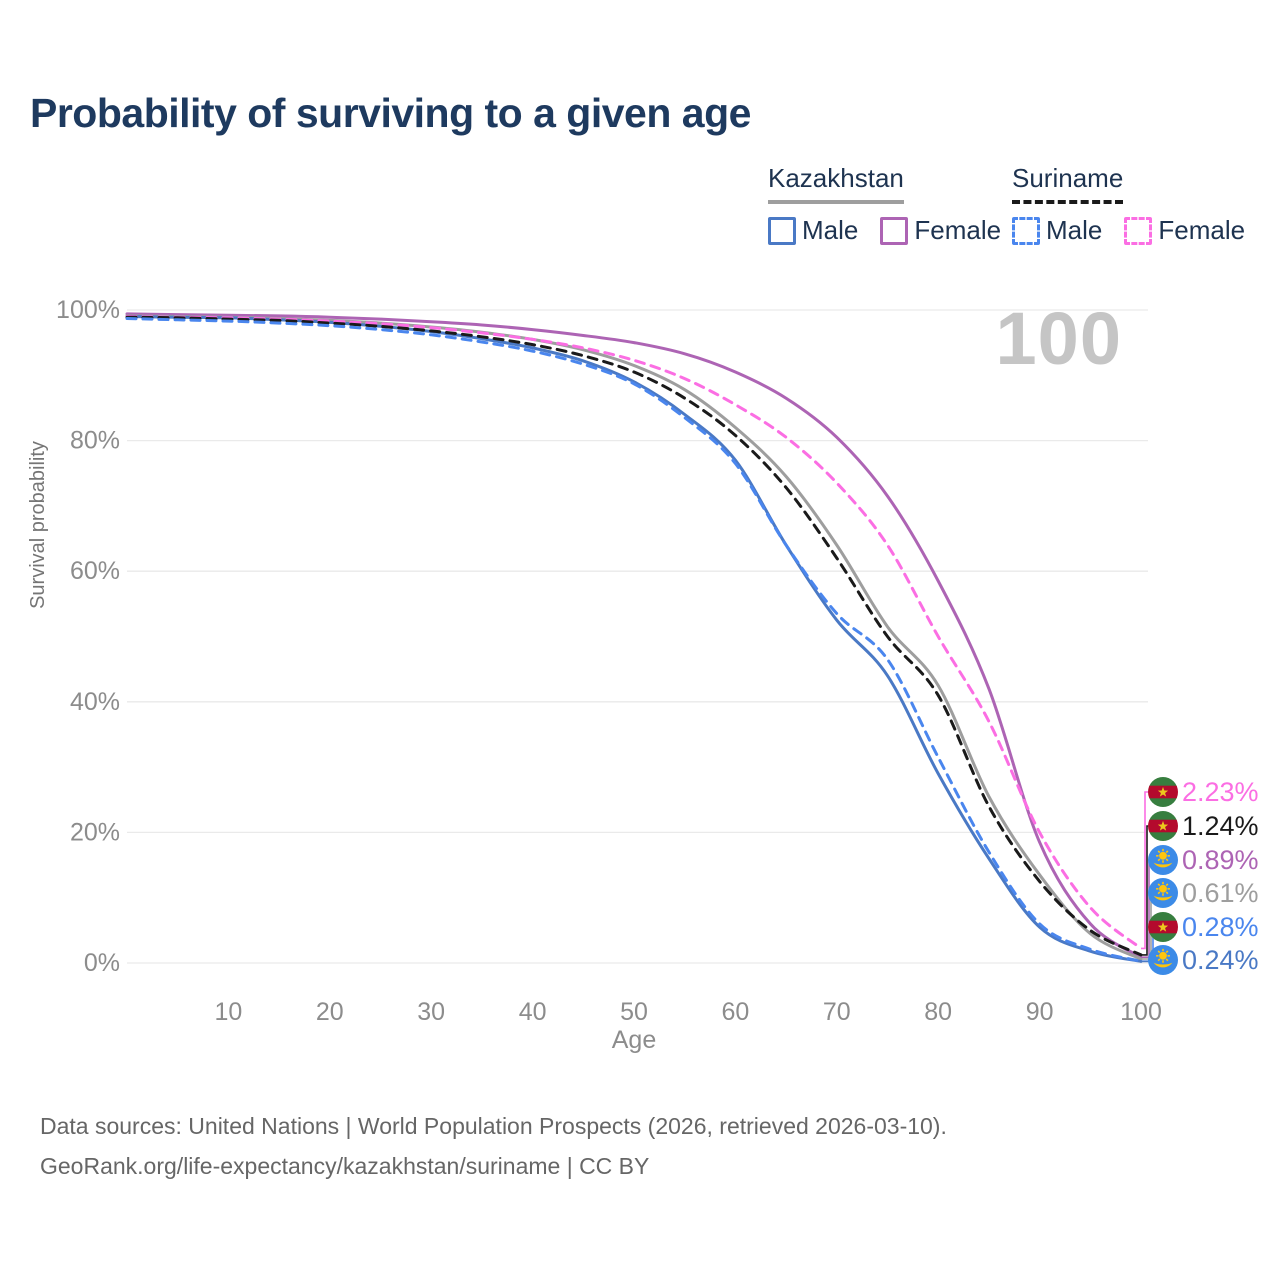 The image size is (1280, 1280). Describe the element at coordinates (95, 702) in the screenshot. I see `ytick-label-40: 40%` at that location.